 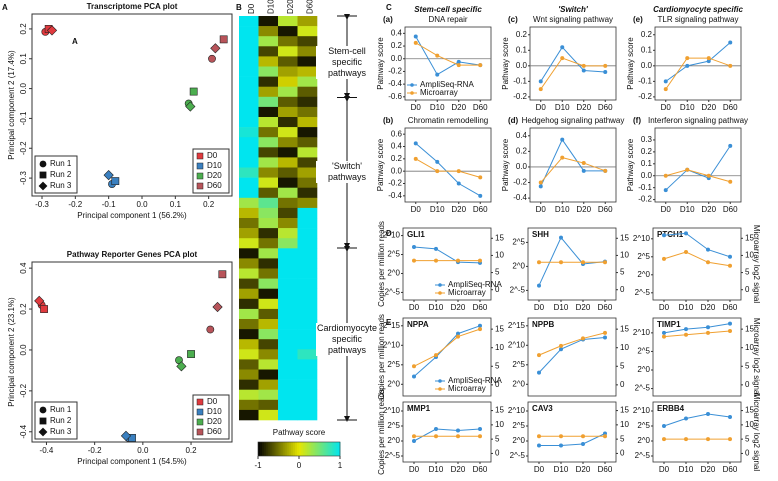 What do you see at coordinates (397, 158) in the screenshot?
I see `y-tick-label: 0.2` at bounding box center [397, 158].